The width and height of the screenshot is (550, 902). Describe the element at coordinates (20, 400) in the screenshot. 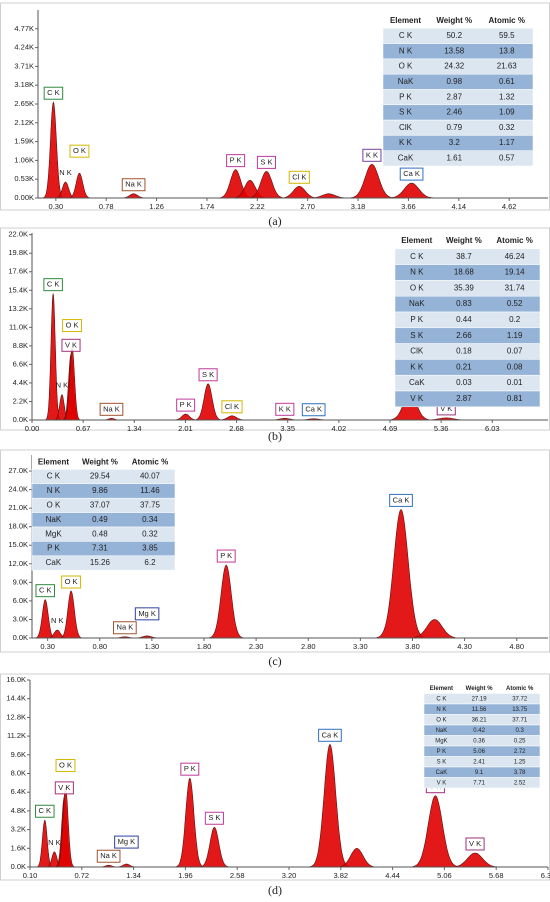

I see `y-tick-label: 2.2K` at that location.